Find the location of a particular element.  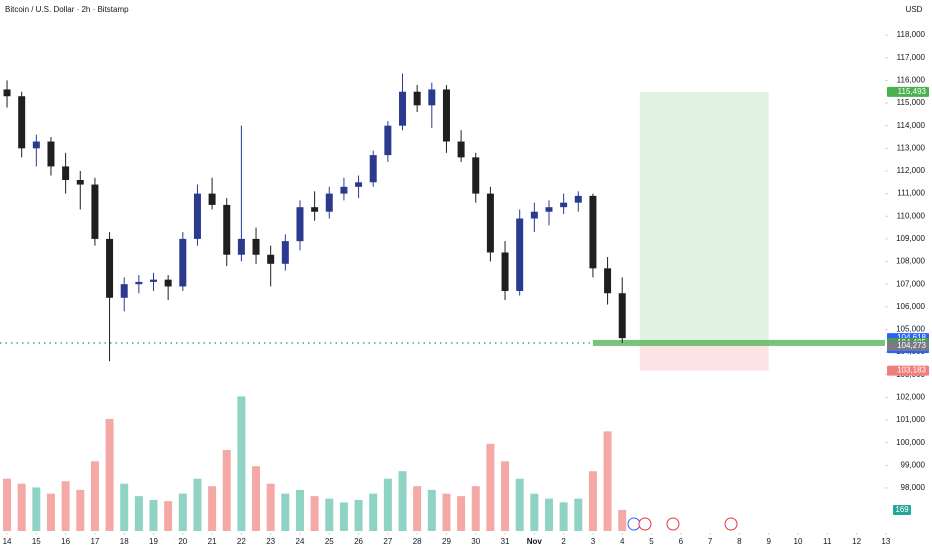

target-zone is located at coordinates (704, 217).